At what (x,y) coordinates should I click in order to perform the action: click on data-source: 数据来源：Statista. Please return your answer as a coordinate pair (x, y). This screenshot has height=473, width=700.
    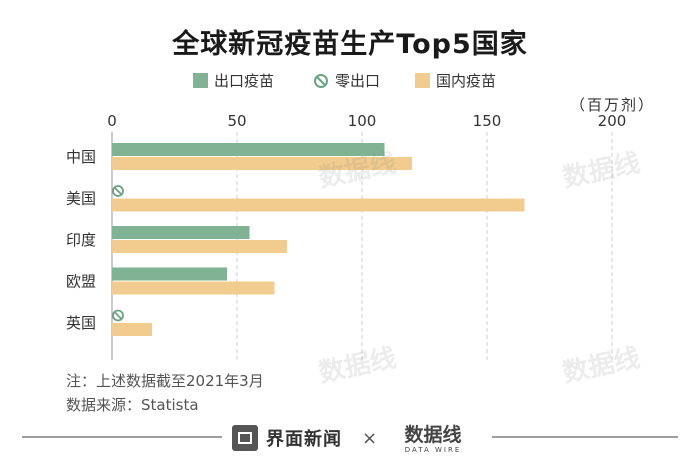
    Looking at the image, I should click on (132, 405).